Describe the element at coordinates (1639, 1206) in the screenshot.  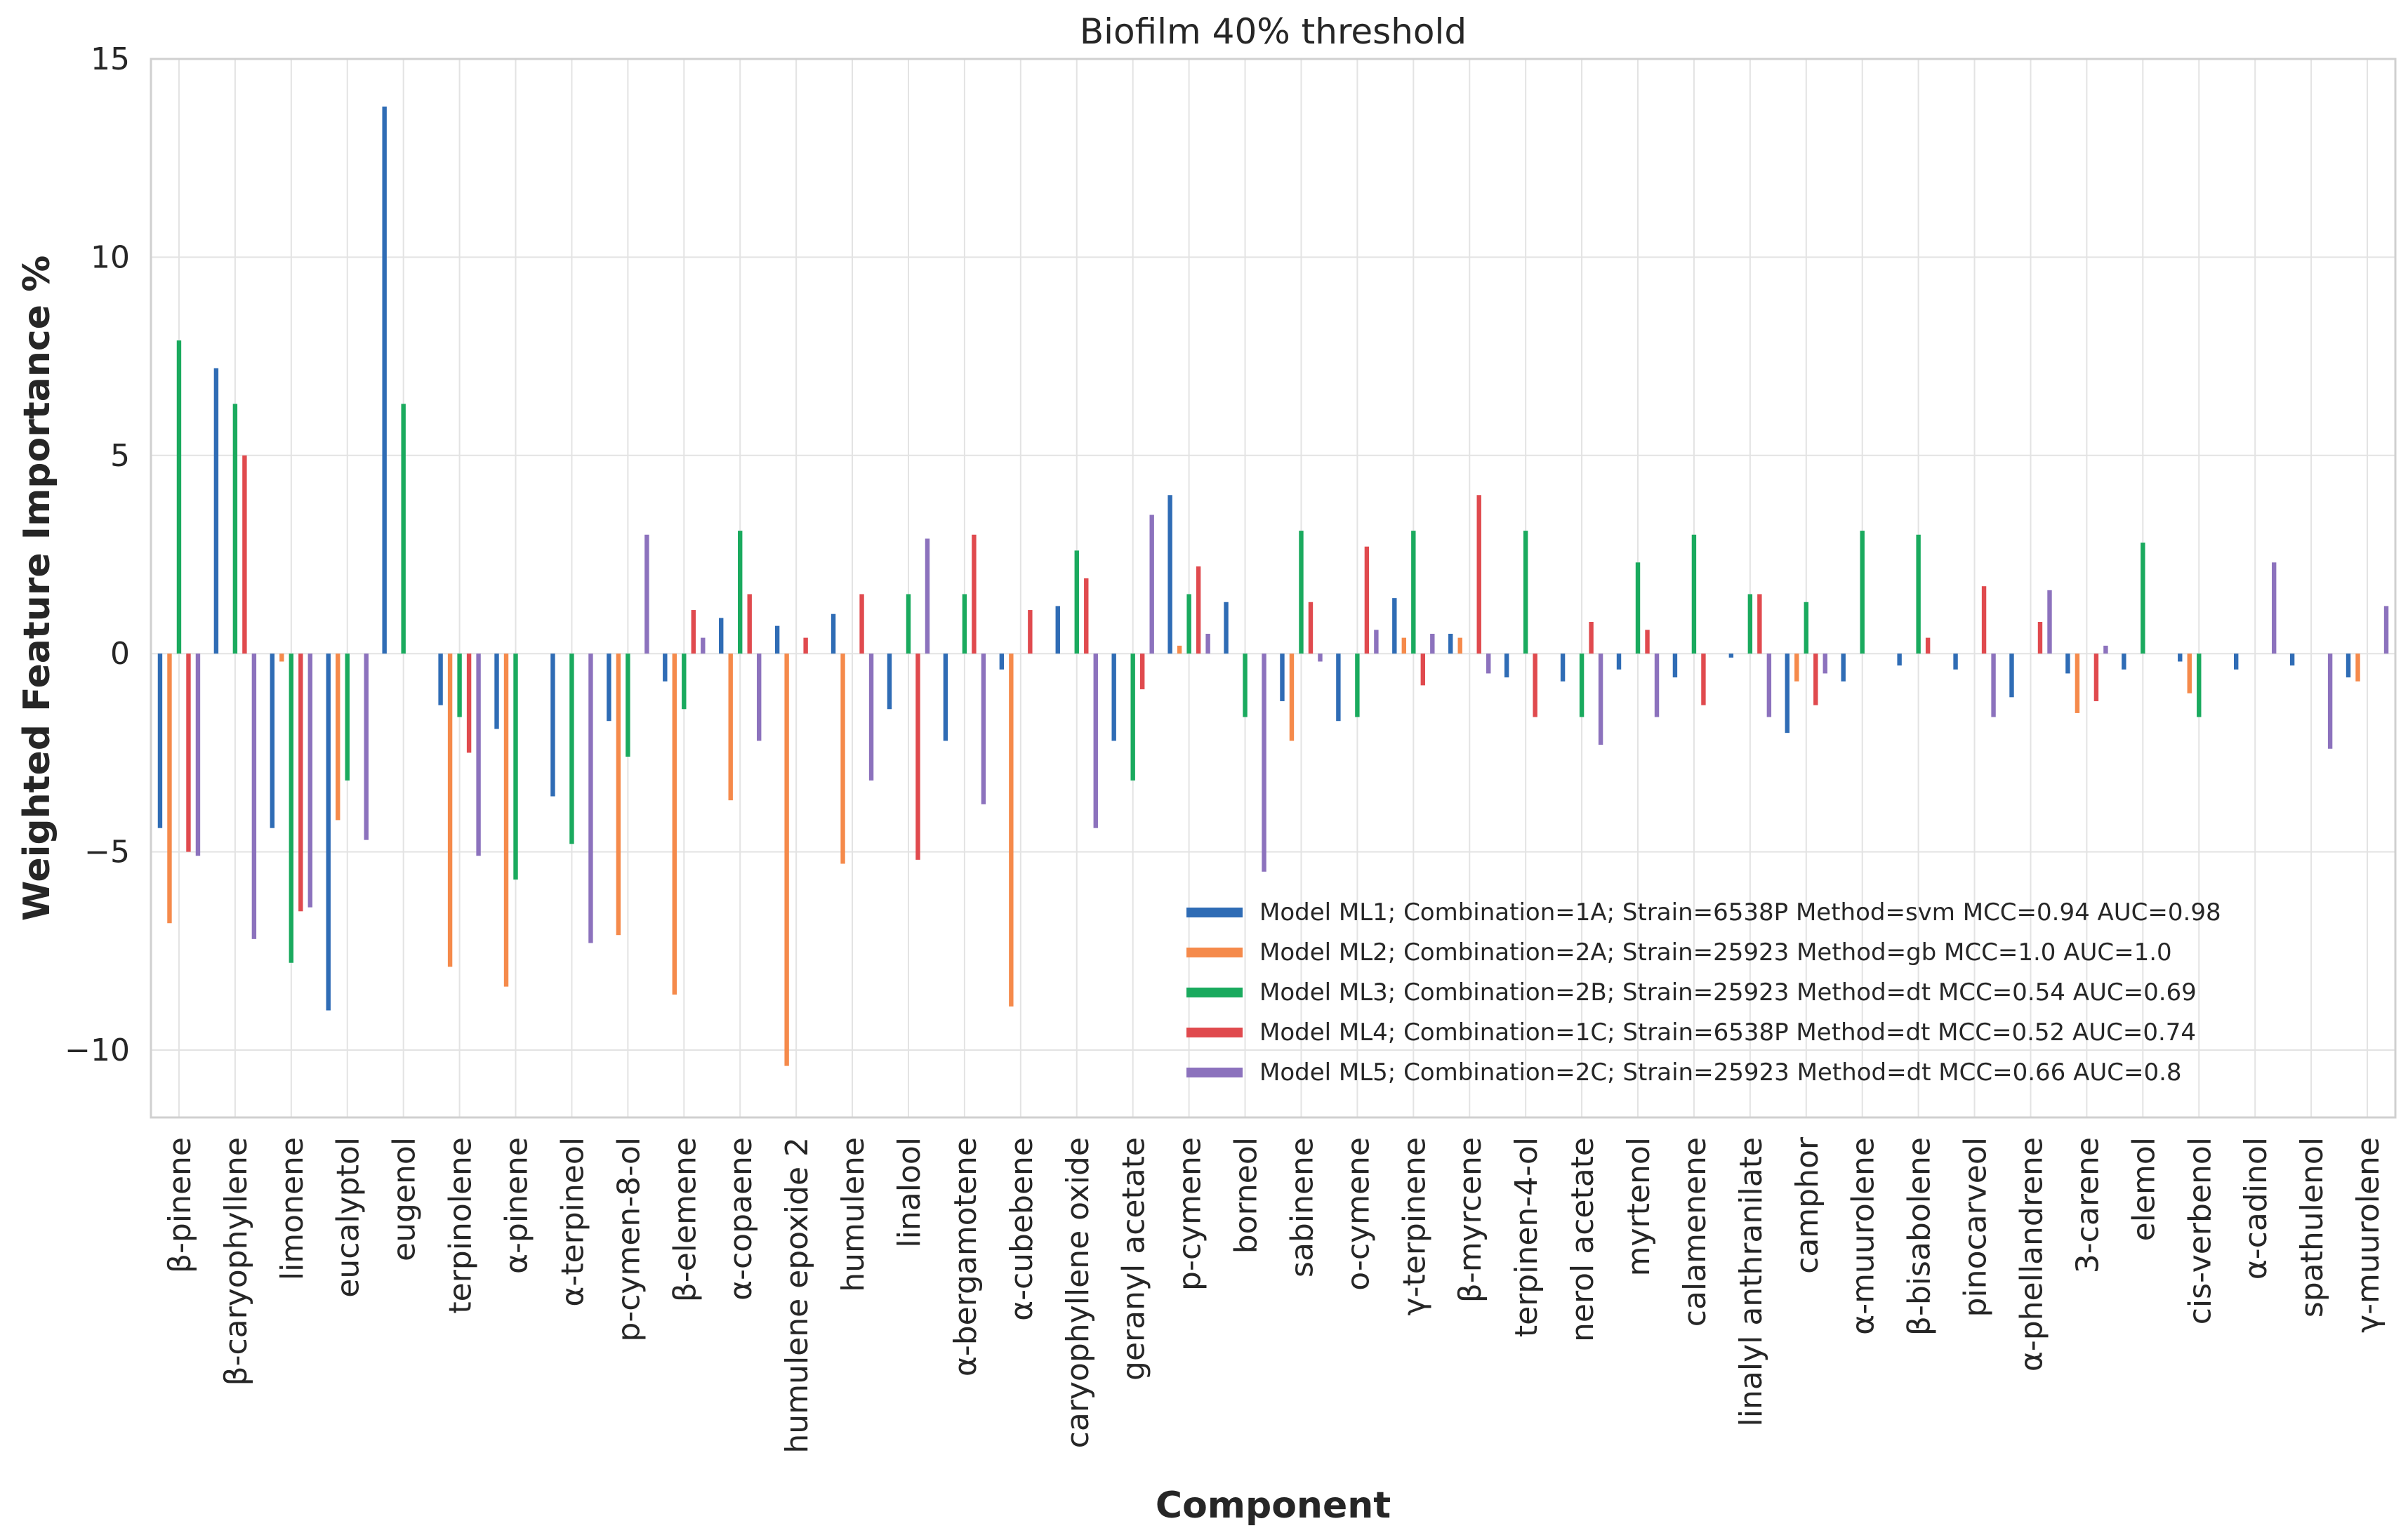
I see `x-tick-label: myrtenol` at that location.